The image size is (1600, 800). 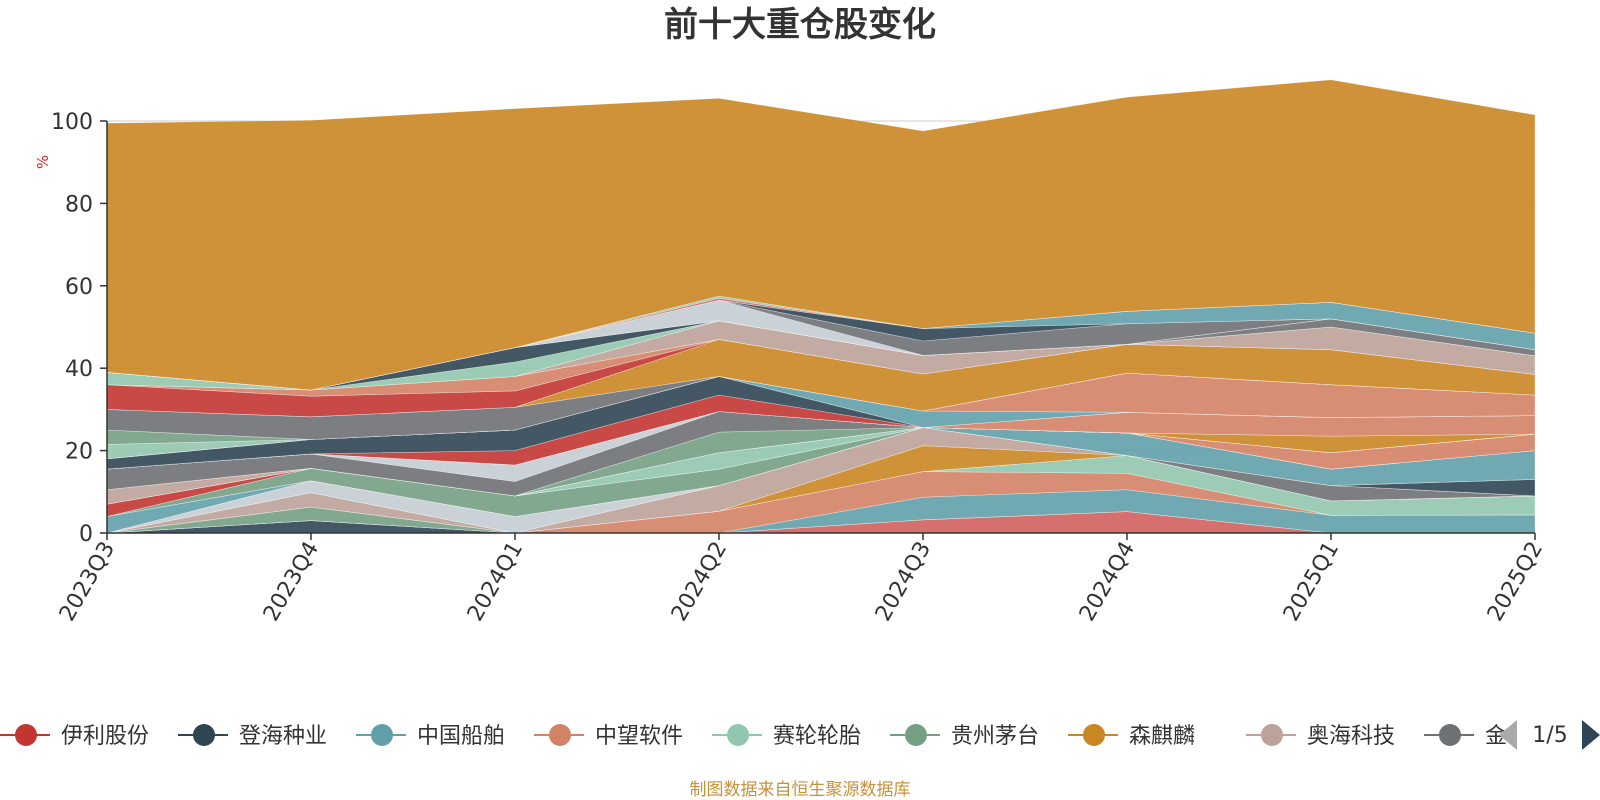 What do you see at coordinates (903, 582) in the screenshot?
I see `x-tick-label: 2024Q3` at bounding box center [903, 582].